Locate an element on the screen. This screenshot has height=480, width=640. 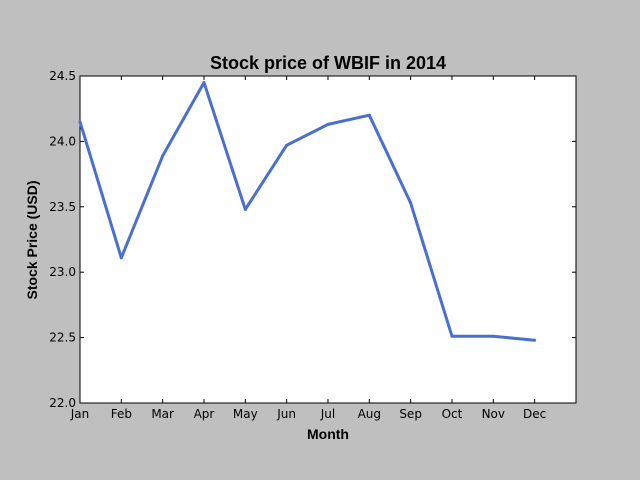
x-tick-label: Nov is located at coordinates (493, 414).